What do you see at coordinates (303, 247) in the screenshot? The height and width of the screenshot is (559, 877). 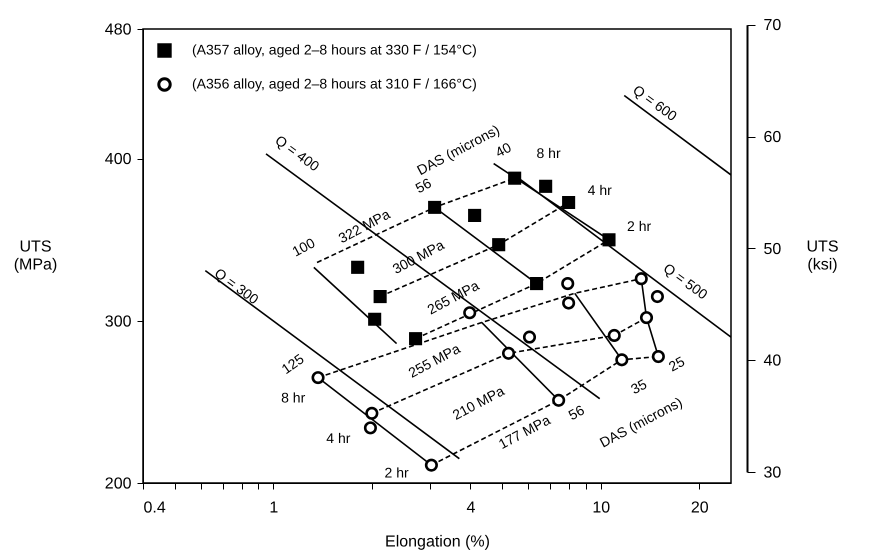 I see `annotation: 100` at bounding box center [303, 247].